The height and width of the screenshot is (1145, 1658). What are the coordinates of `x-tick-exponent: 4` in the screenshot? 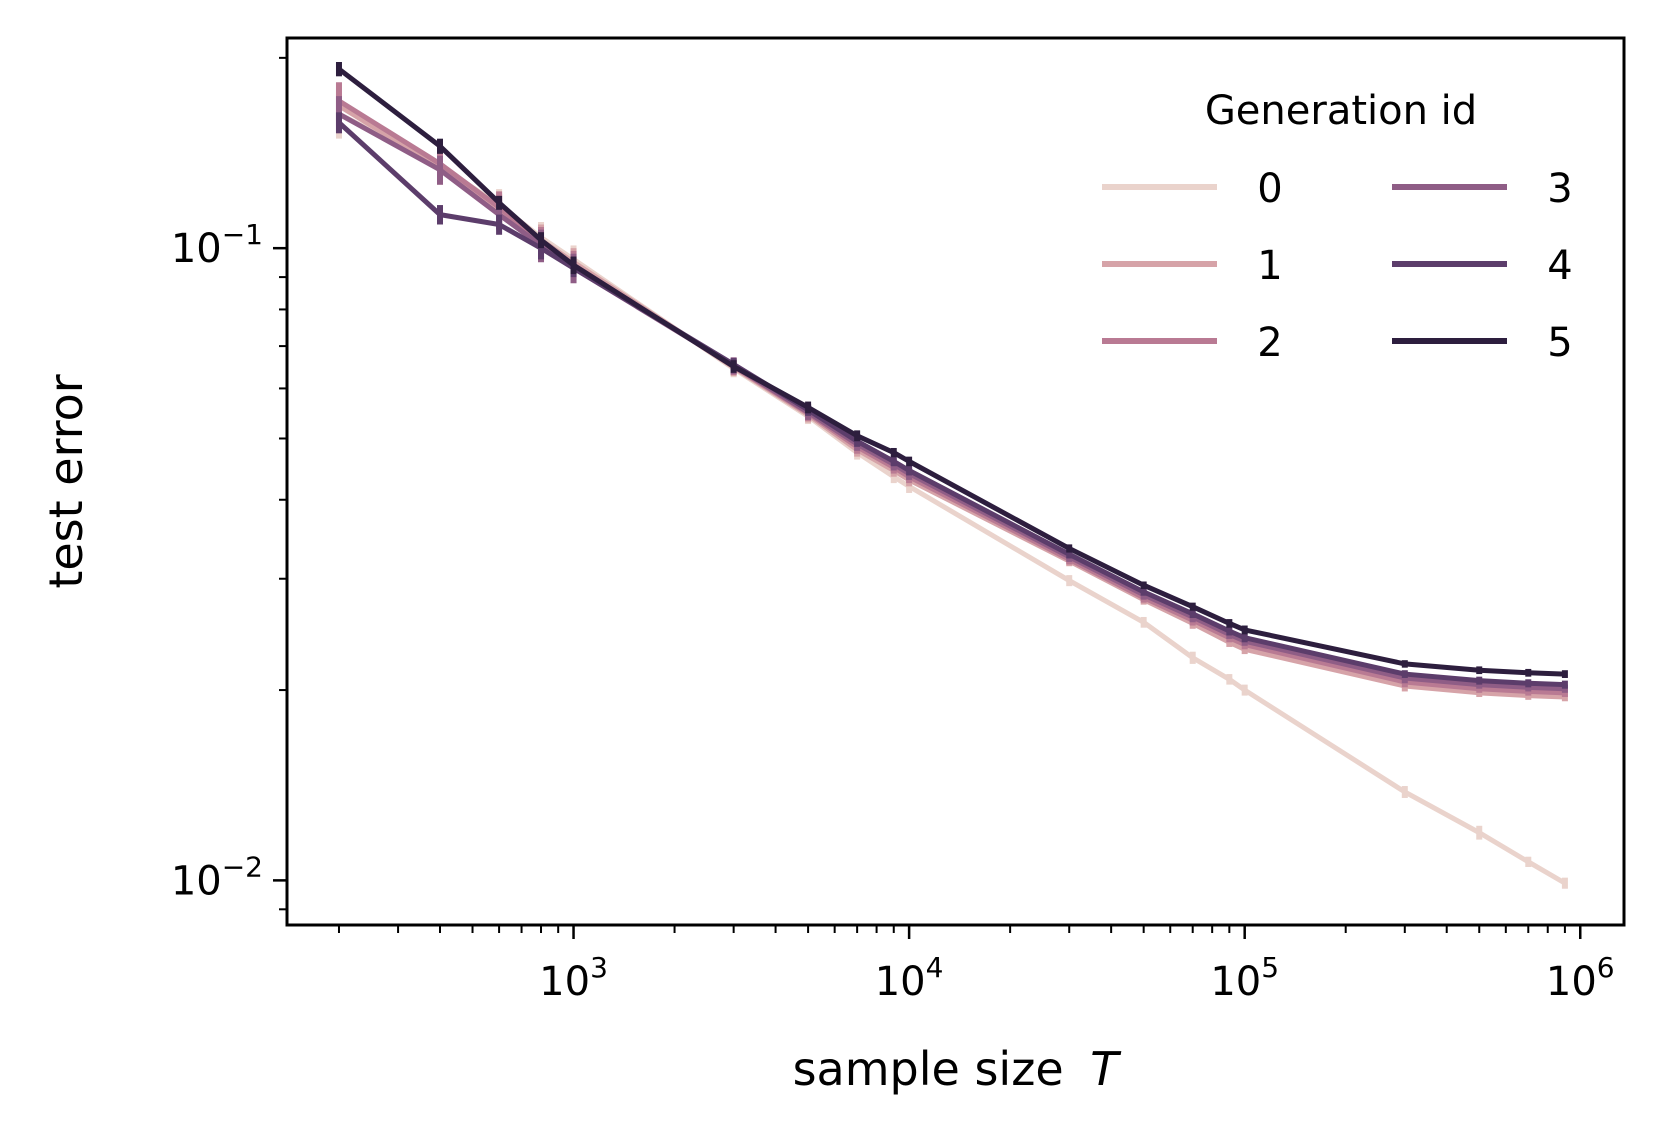 It's located at (935, 967).